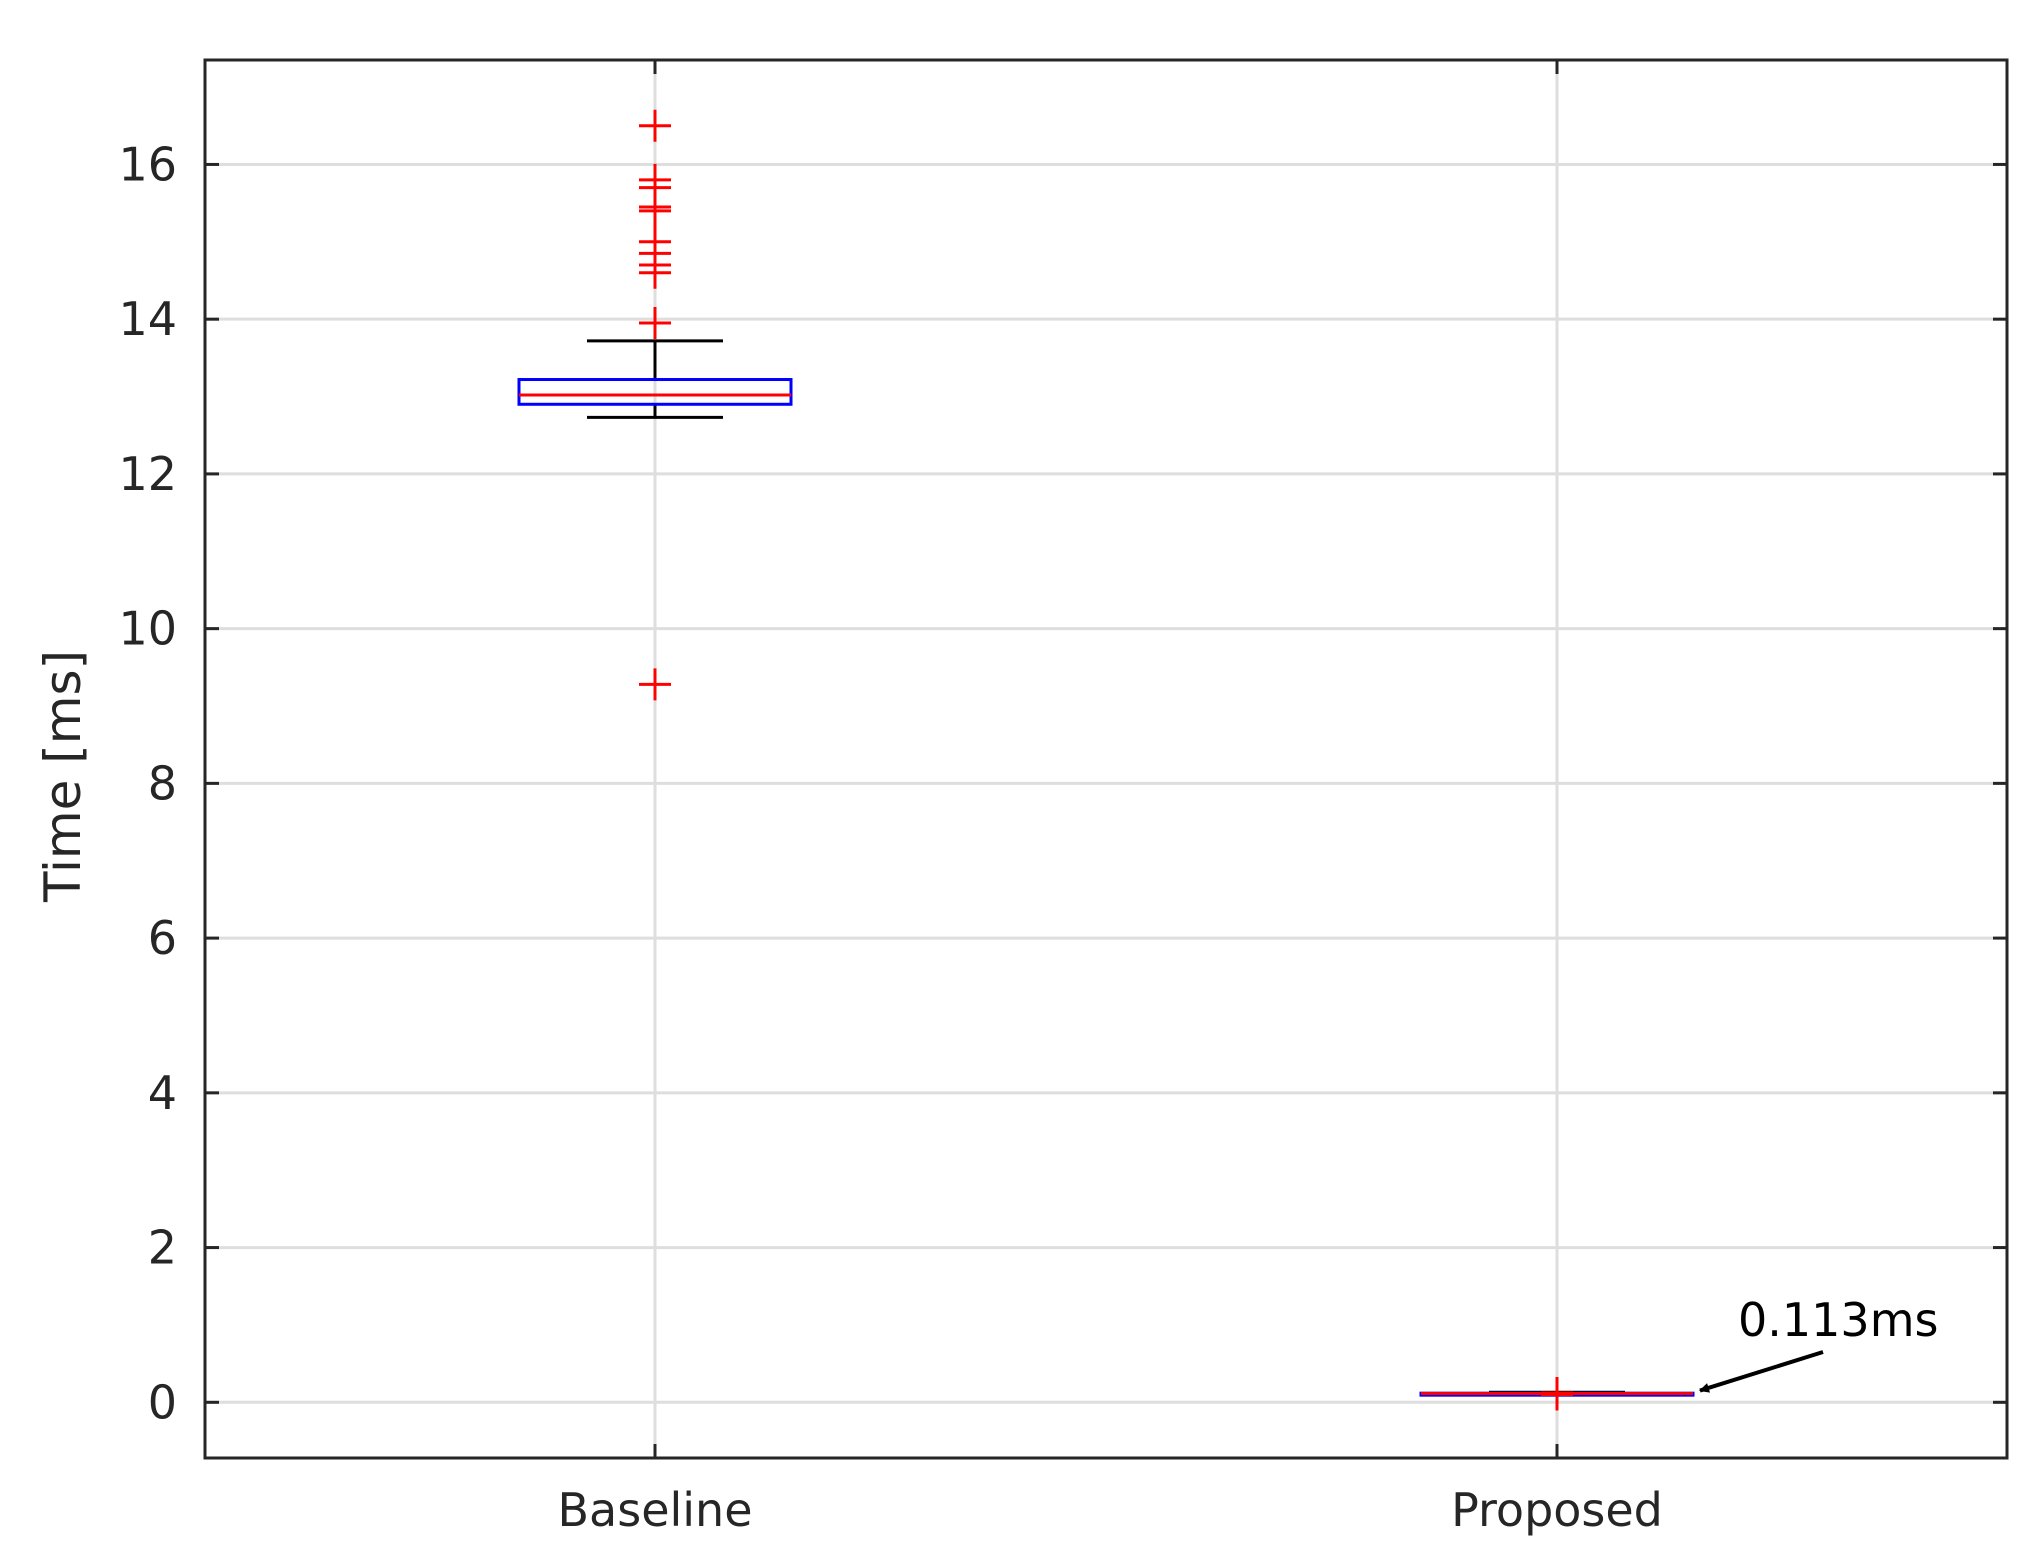  Describe the element at coordinates (63, 776) in the screenshot. I see `y-axis-label: Time [ms]` at that location.